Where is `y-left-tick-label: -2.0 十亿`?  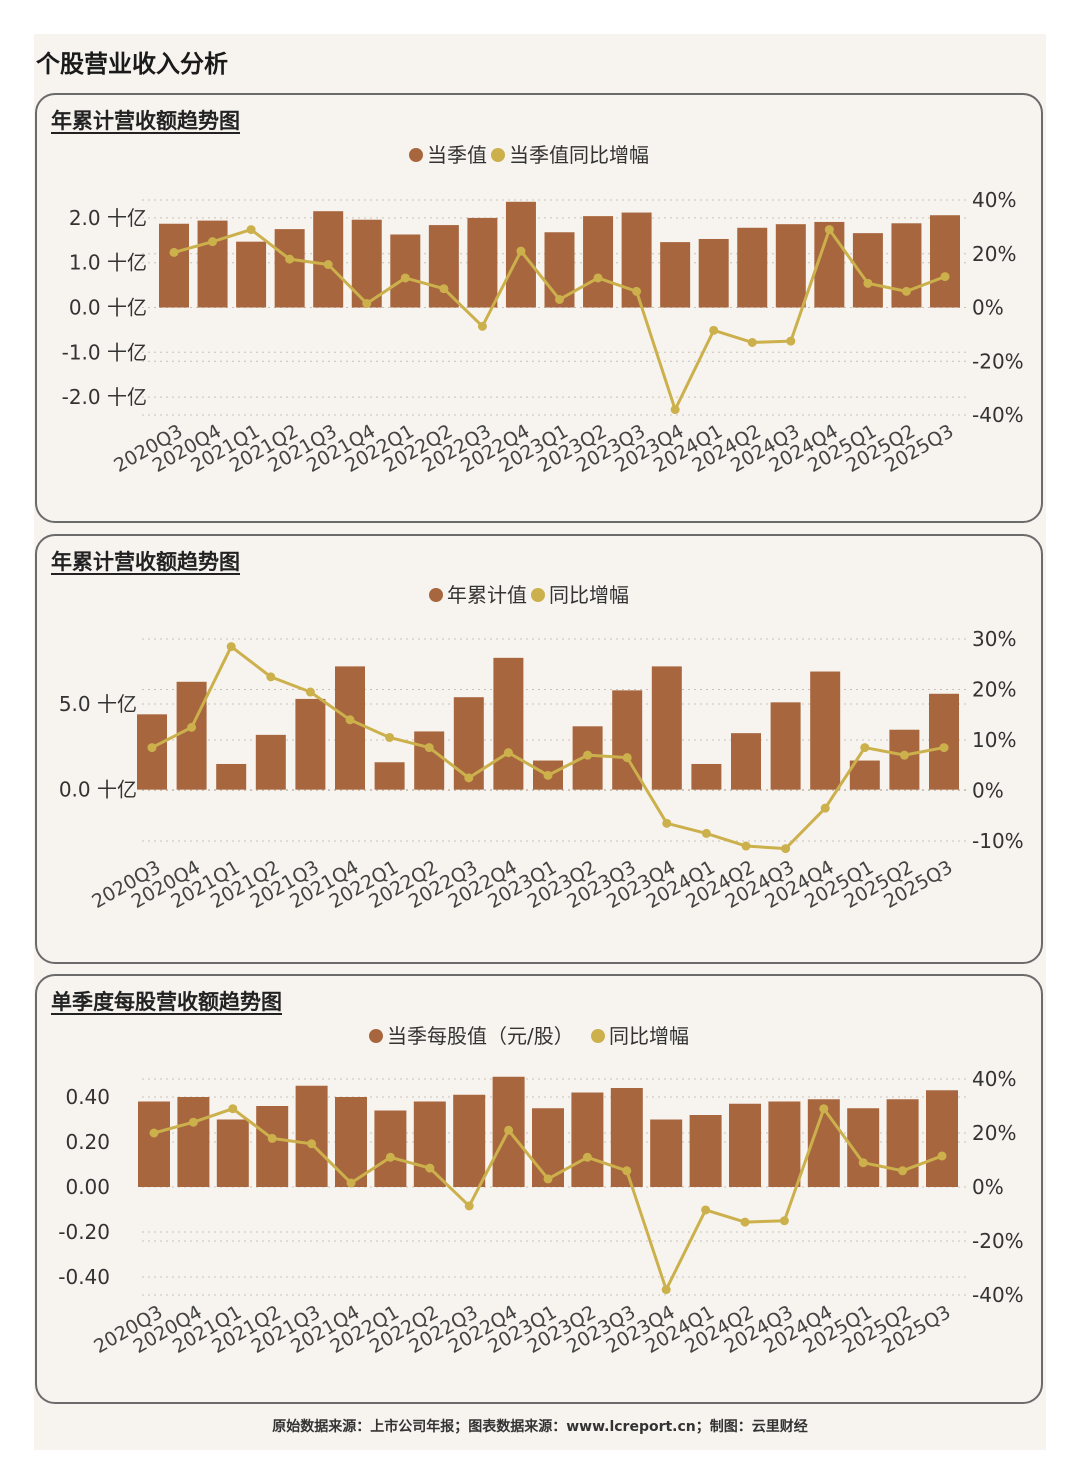
y-left-tick-label: -2.0 十亿 is located at coordinates (104, 397).